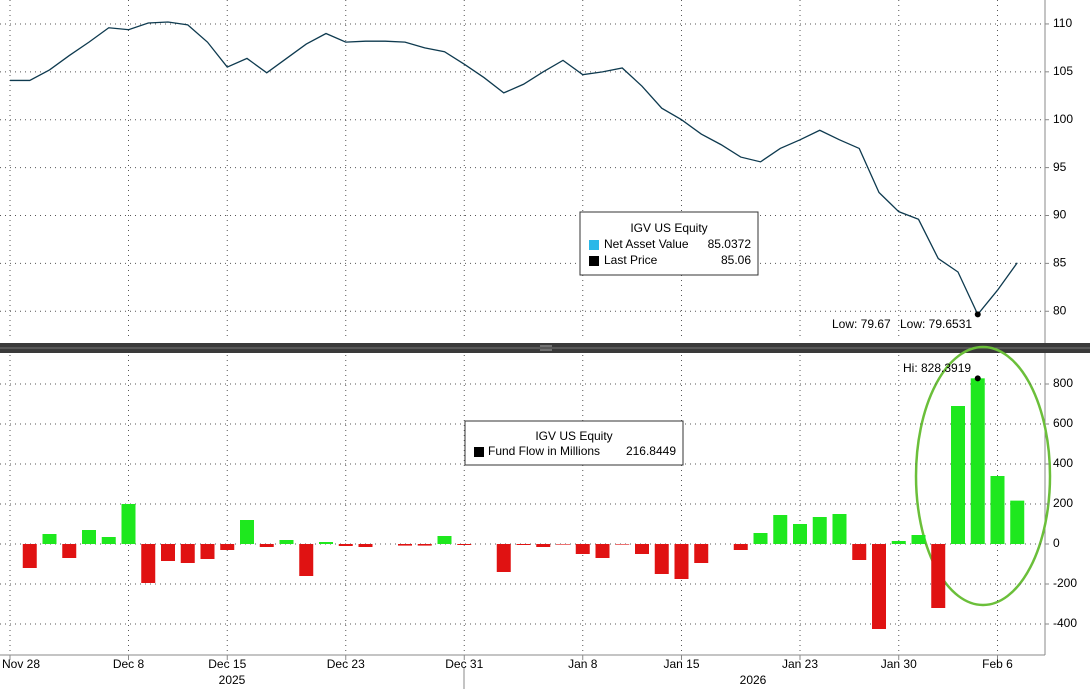 This screenshot has width=1090, height=694. What do you see at coordinates (730, 244) in the screenshot?
I see `legend-value: 85.0372` at bounding box center [730, 244].